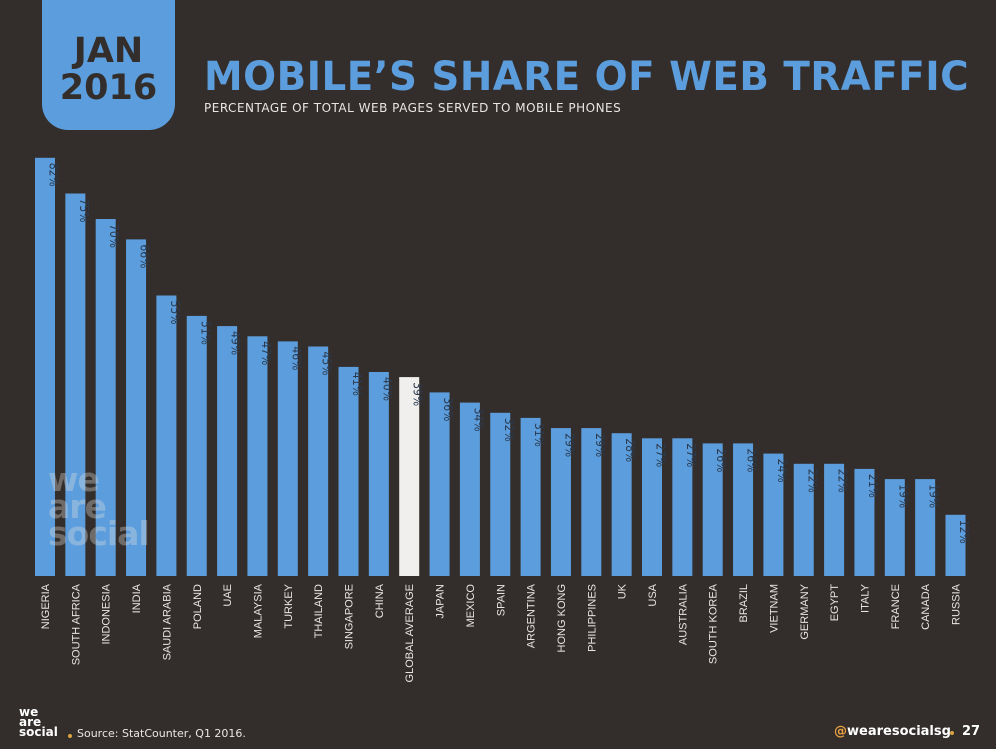  I want to click on logo-line: social, so click(38, 732).